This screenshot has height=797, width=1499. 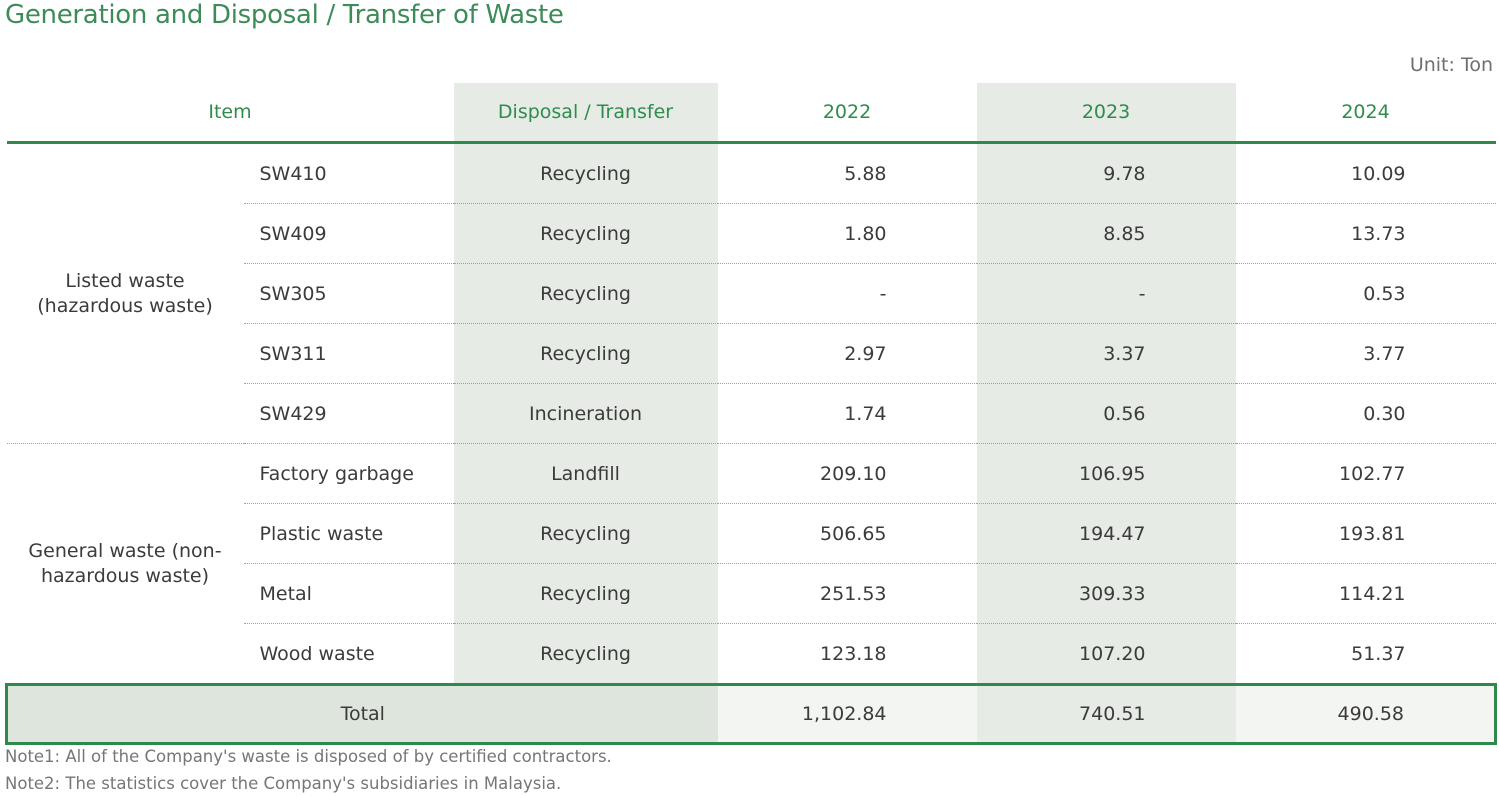 I want to click on row-2022: 123.18, so click(x=853, y=653).